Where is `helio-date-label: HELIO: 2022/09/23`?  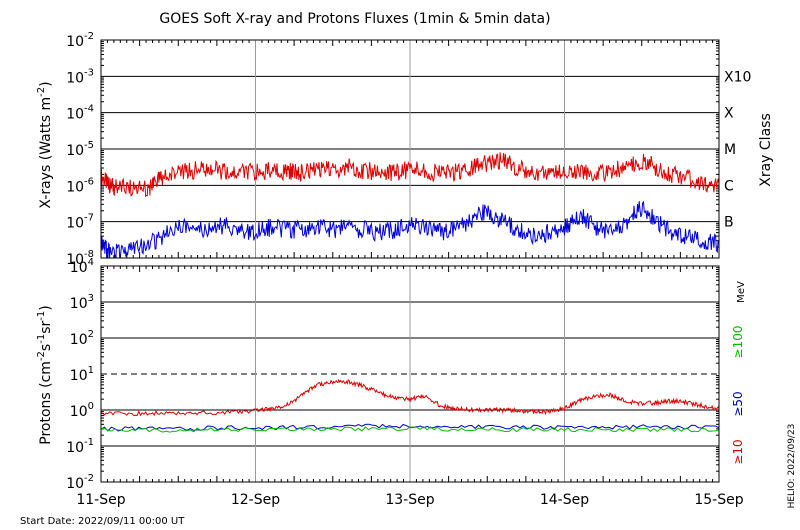 helio-date-label: HELIO: 2022/09/23 is located at coordinates (792, 466).